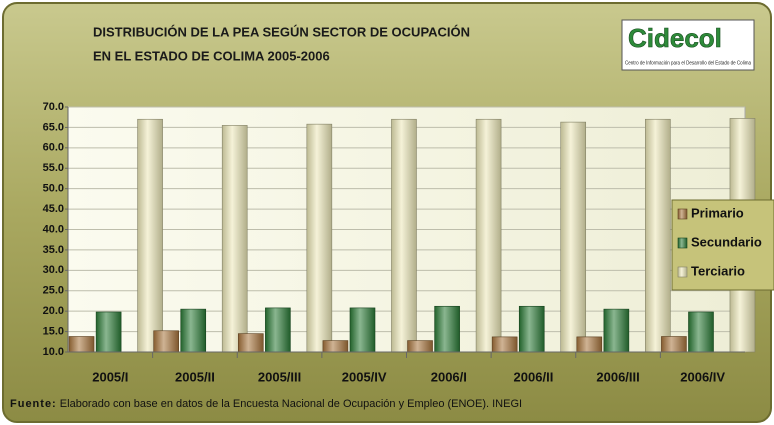 This screenshot has height=425, width=774. Describe the element at coordinates (702, 376) in the screenshot. I see `x-tick-label: 2006/IV` at that location.